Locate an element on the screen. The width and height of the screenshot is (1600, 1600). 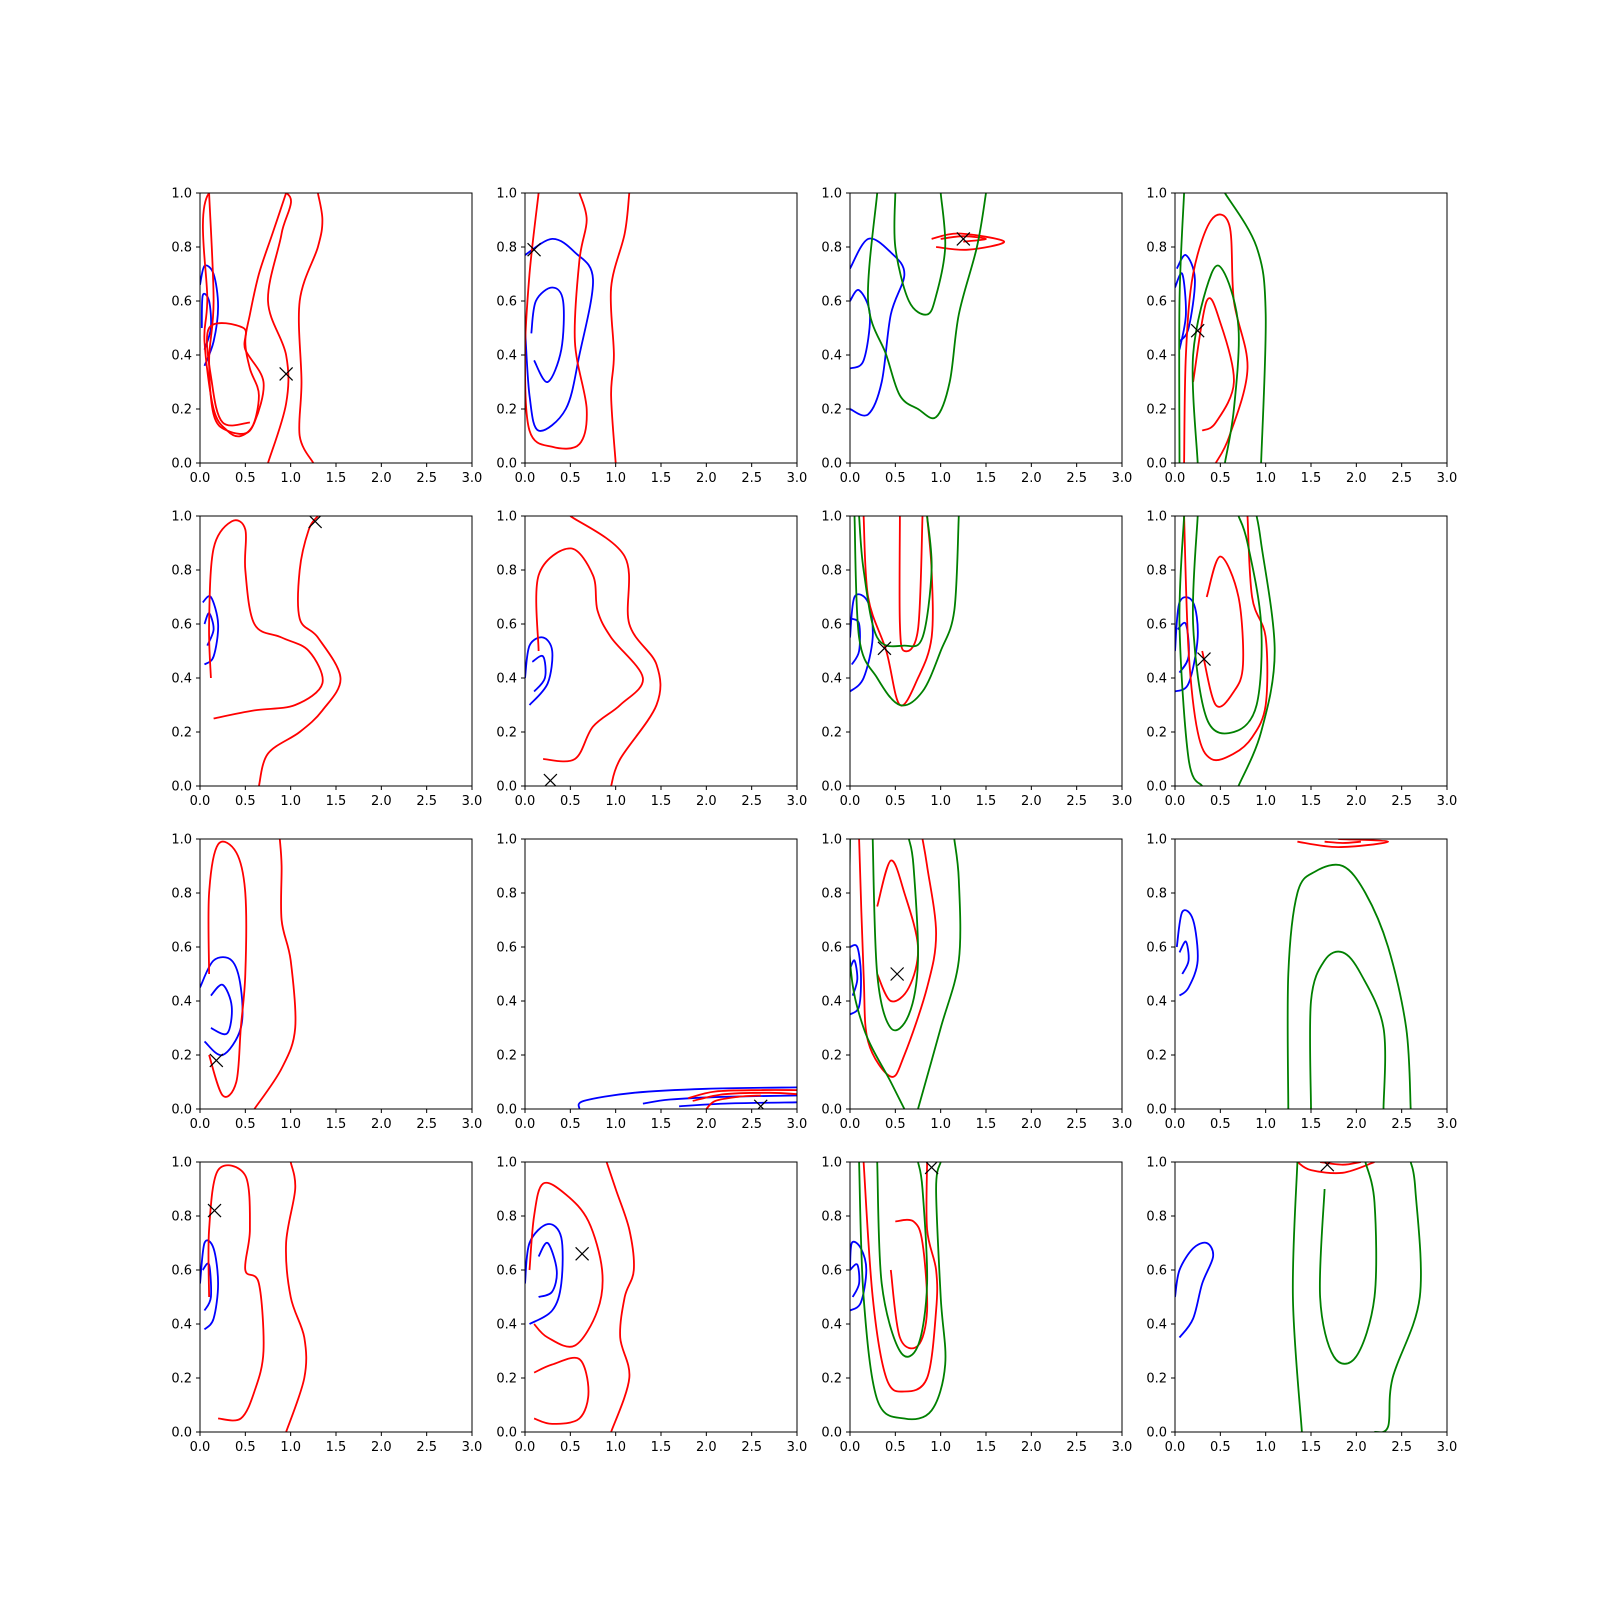
subplot-10: 0.0 0.5 1.0 1.5 2.0 2.5 3.0 0.0 0.2 0.4 0.6 0.8 1.0 is located at coordinates (651, 983).